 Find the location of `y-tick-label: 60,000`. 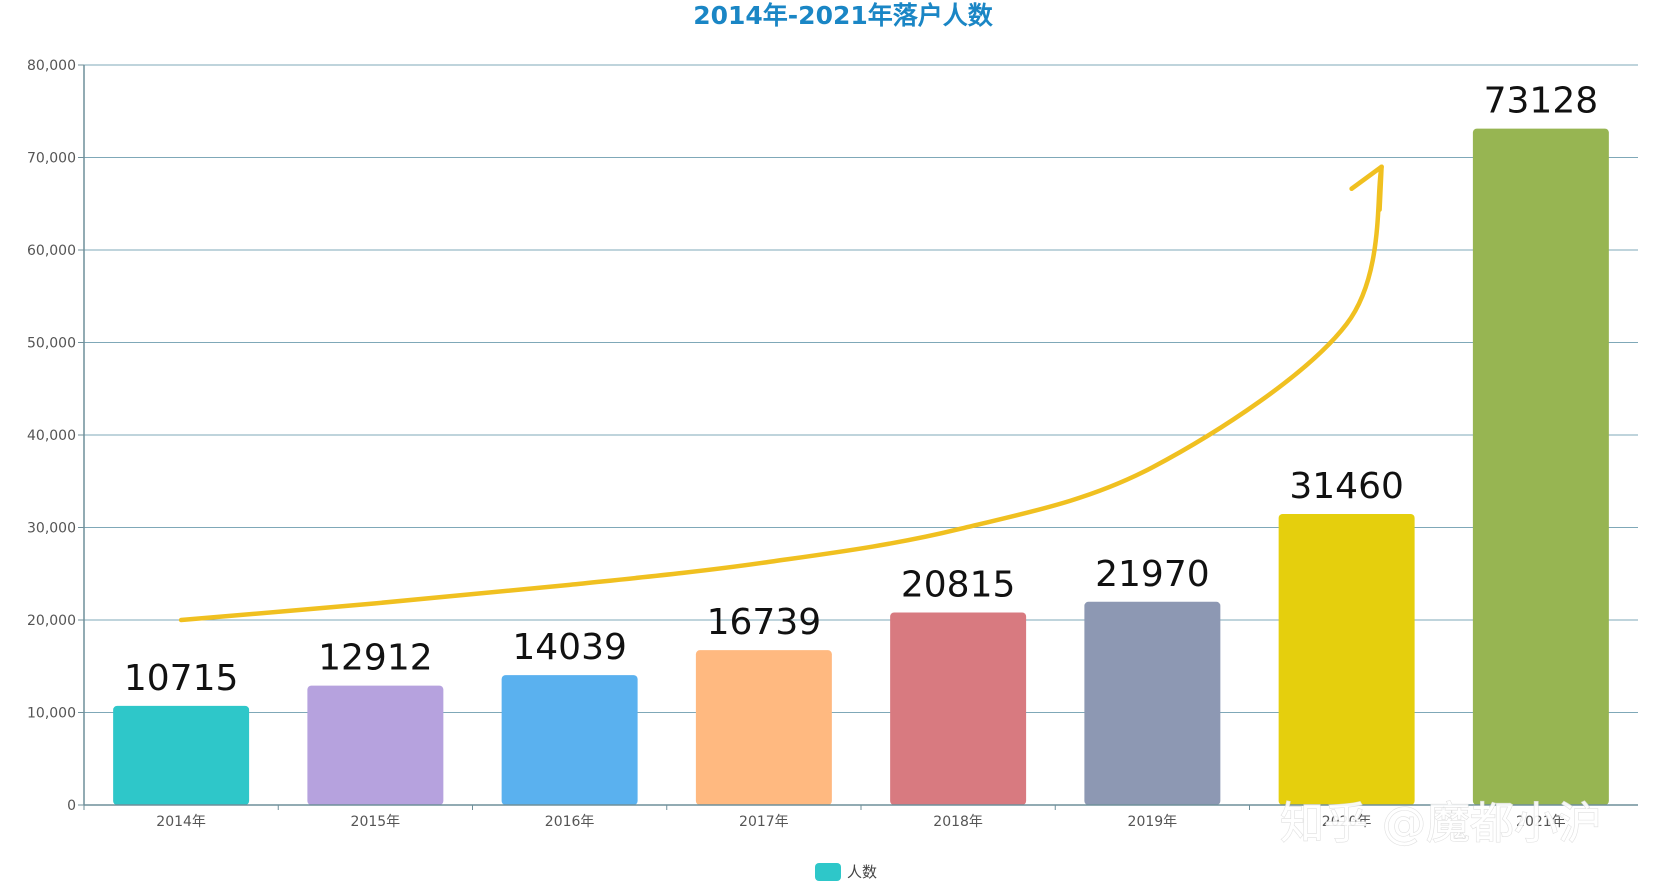

y-tick-label: 60,000 is located at coordinates (51, 251).